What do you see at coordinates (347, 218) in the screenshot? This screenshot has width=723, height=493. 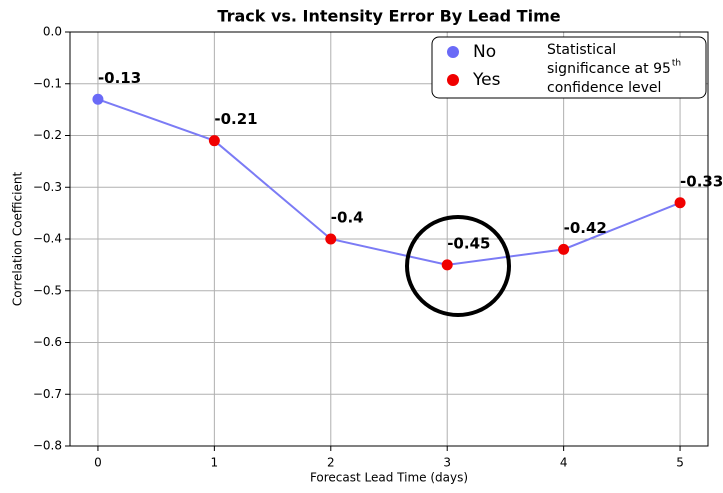 I see `data-label: -0.4` at bounding box center [347, 218].